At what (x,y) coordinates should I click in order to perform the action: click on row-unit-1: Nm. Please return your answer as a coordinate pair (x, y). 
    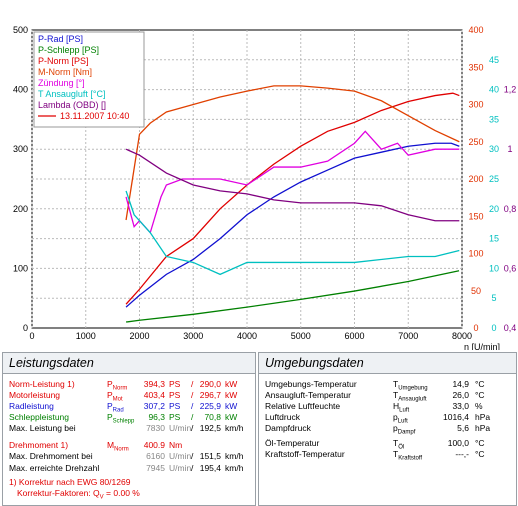
    Looking at the image, I should click on (176, 445).